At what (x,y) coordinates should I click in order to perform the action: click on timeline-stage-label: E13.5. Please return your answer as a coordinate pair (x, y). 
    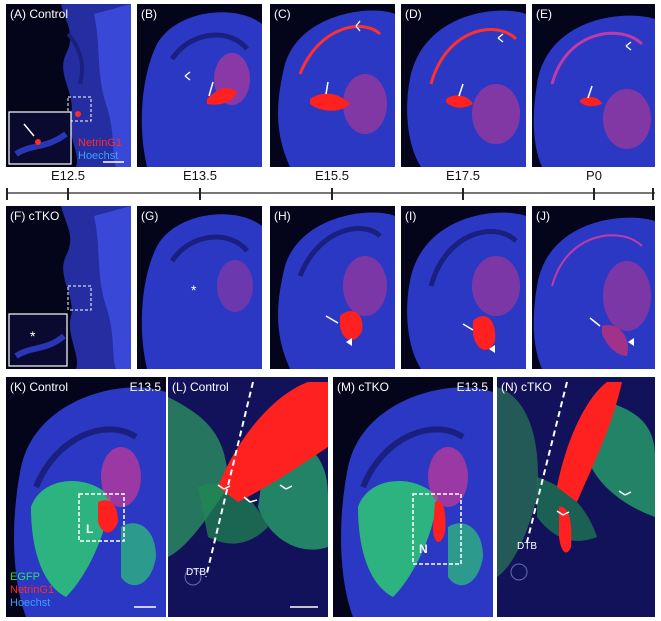
    Looking at the image, I should click on (200, 175).